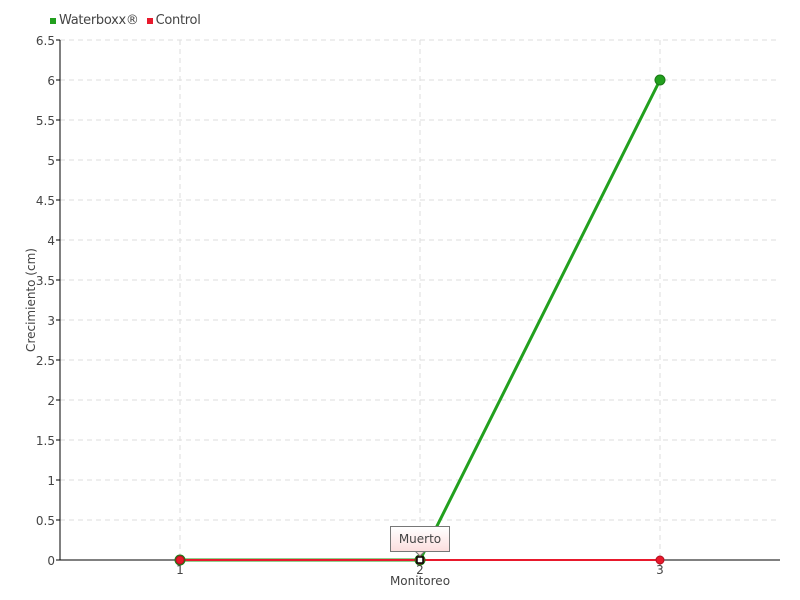 The height and width of the screenshot is (600, 800). Describe the element at coordinates (51, 561) in the screenshot. I see `y-tick-label: 0` at that location.